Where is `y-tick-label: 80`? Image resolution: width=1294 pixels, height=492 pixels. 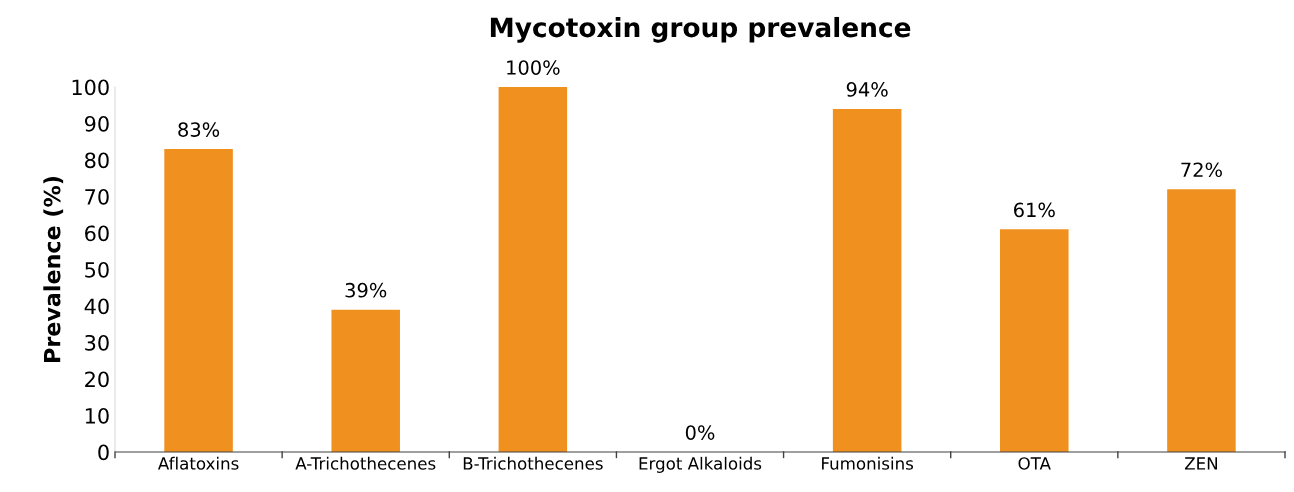
y-tick-label: 80 is located at coordinates (97, 160).